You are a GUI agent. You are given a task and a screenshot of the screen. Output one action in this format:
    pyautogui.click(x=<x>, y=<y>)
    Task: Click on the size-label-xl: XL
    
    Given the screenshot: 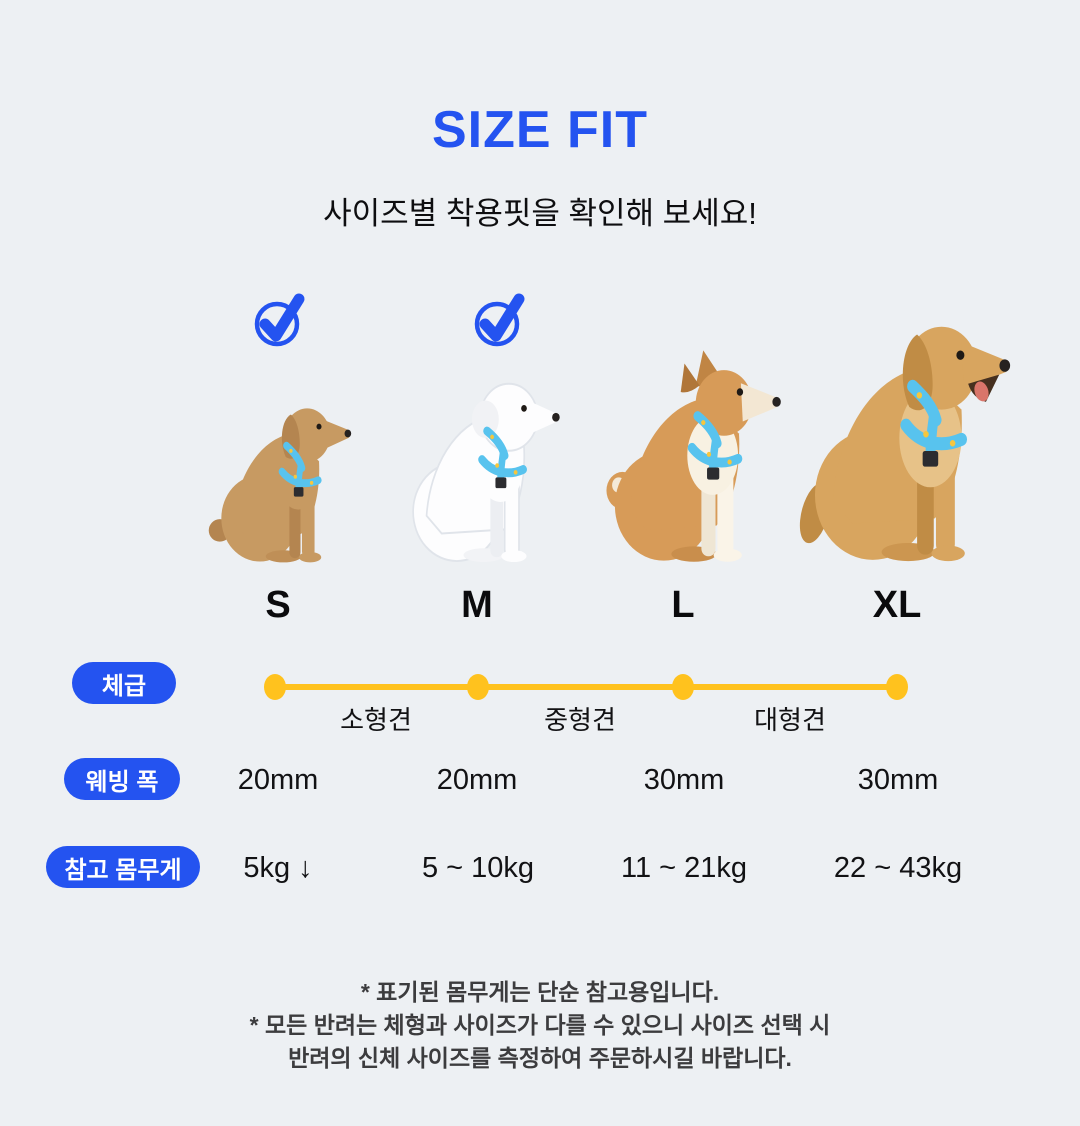 What is the action you would take?
    pyautogui.click(x=897, y=605)
    